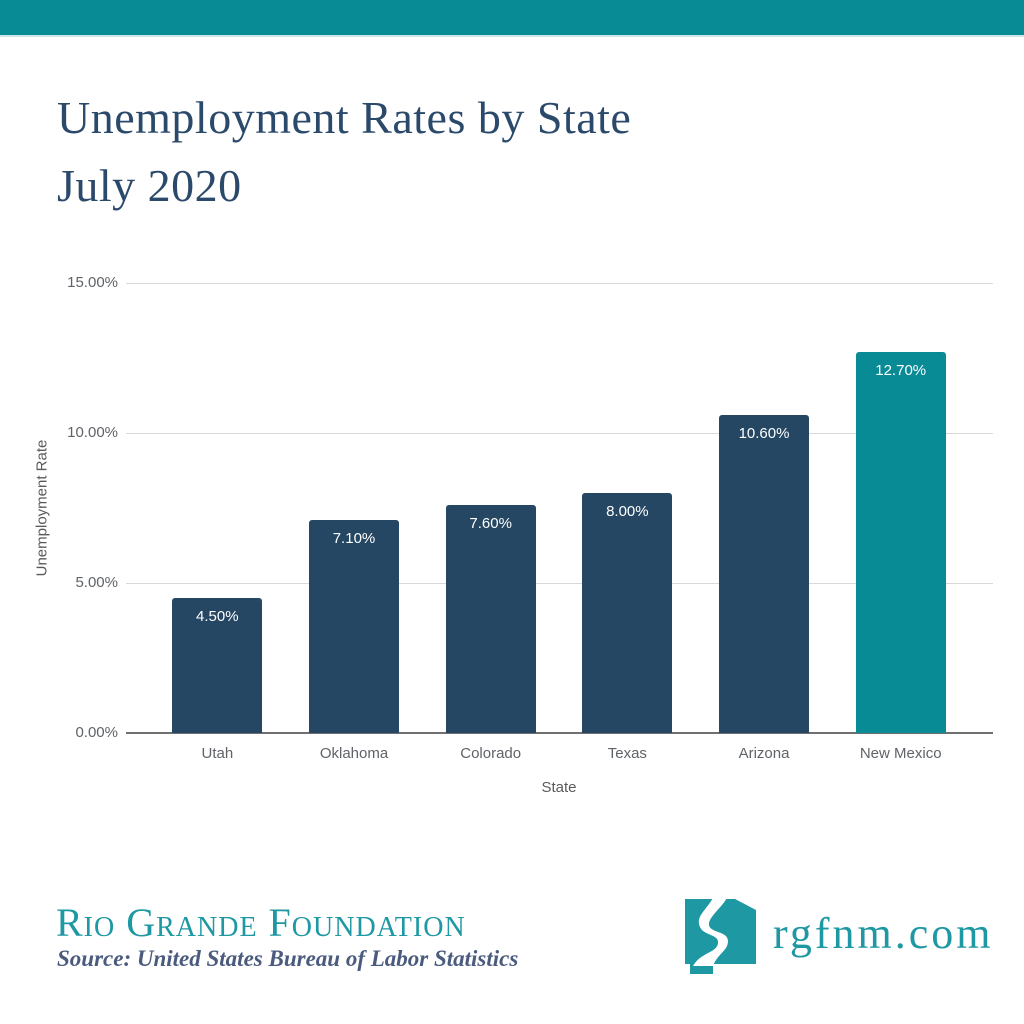 The width and height of the screenshot is (1024, 1024). Describe the element at coordinates (96, 732) in the screenshot. I see `y-tick-label: 0.00%` at that location.